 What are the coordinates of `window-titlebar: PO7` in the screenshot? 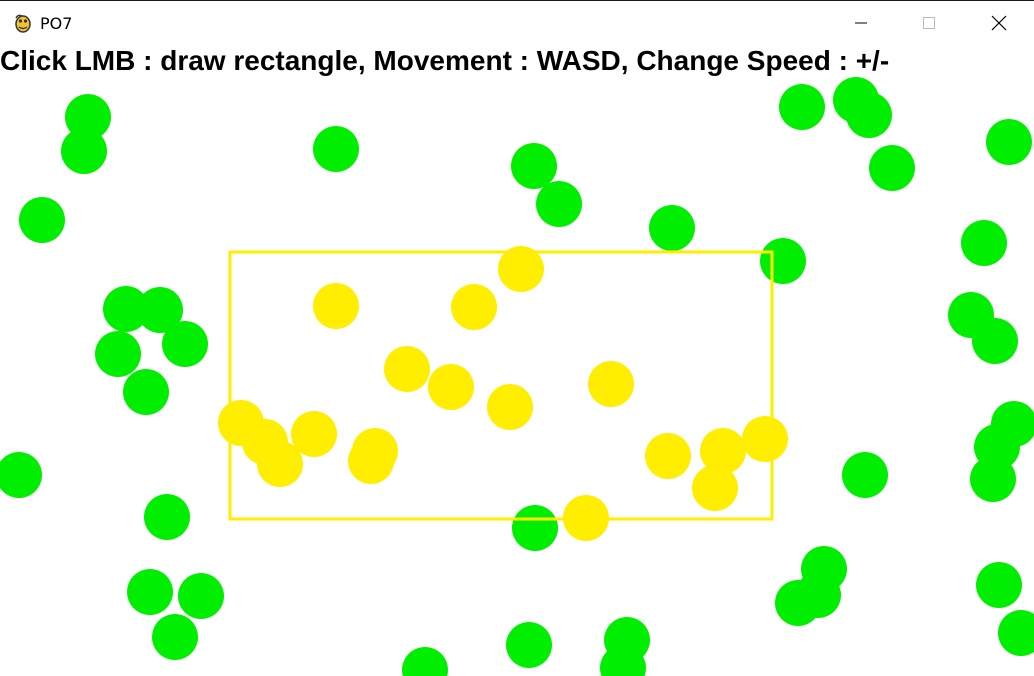 It's located at (517, 22).